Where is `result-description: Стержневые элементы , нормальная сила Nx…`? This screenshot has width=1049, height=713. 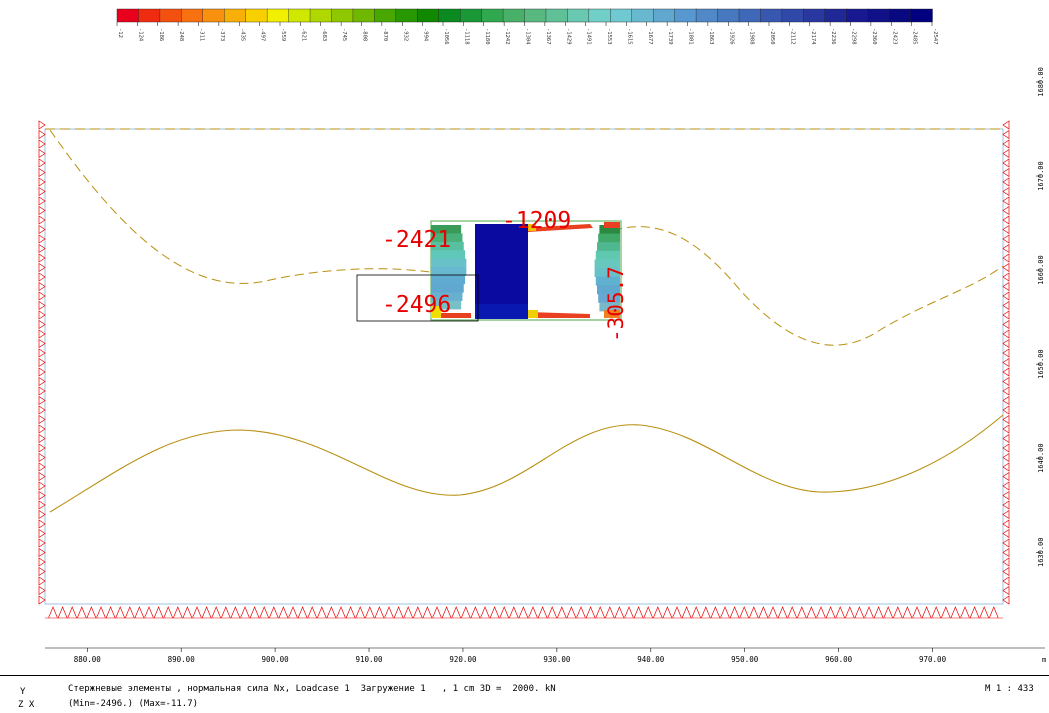
result-description: Стержневые элементы , нормальная сила Nx… is located at coordinates (312, 689).